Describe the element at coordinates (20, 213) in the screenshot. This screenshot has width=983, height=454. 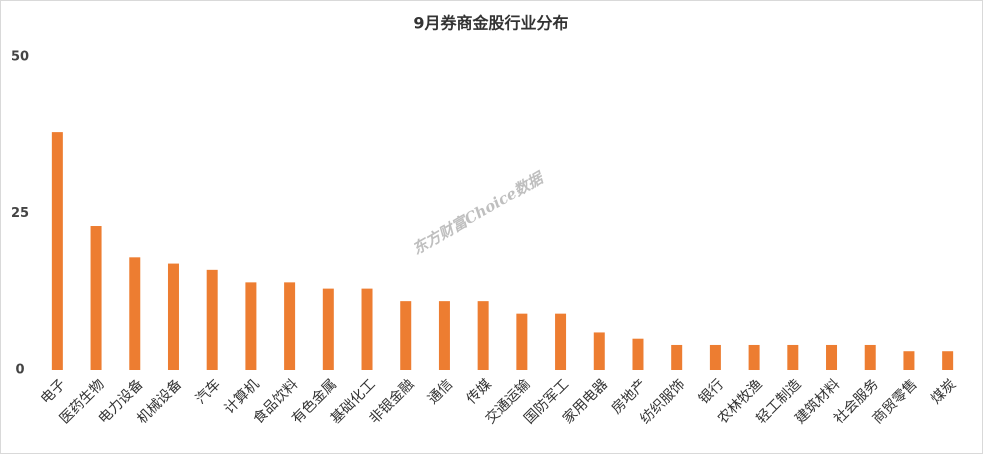
I see `y-tick-label: 25` at that location.